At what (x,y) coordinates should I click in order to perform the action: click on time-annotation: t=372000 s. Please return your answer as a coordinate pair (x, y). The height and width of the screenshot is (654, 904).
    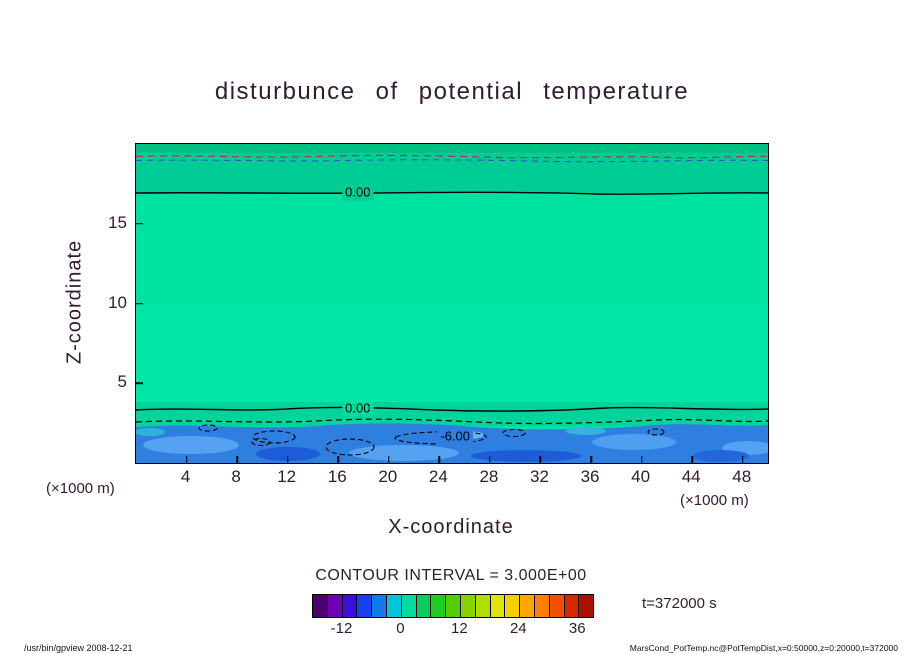
    Looking at the image, I should click on (679, 603).